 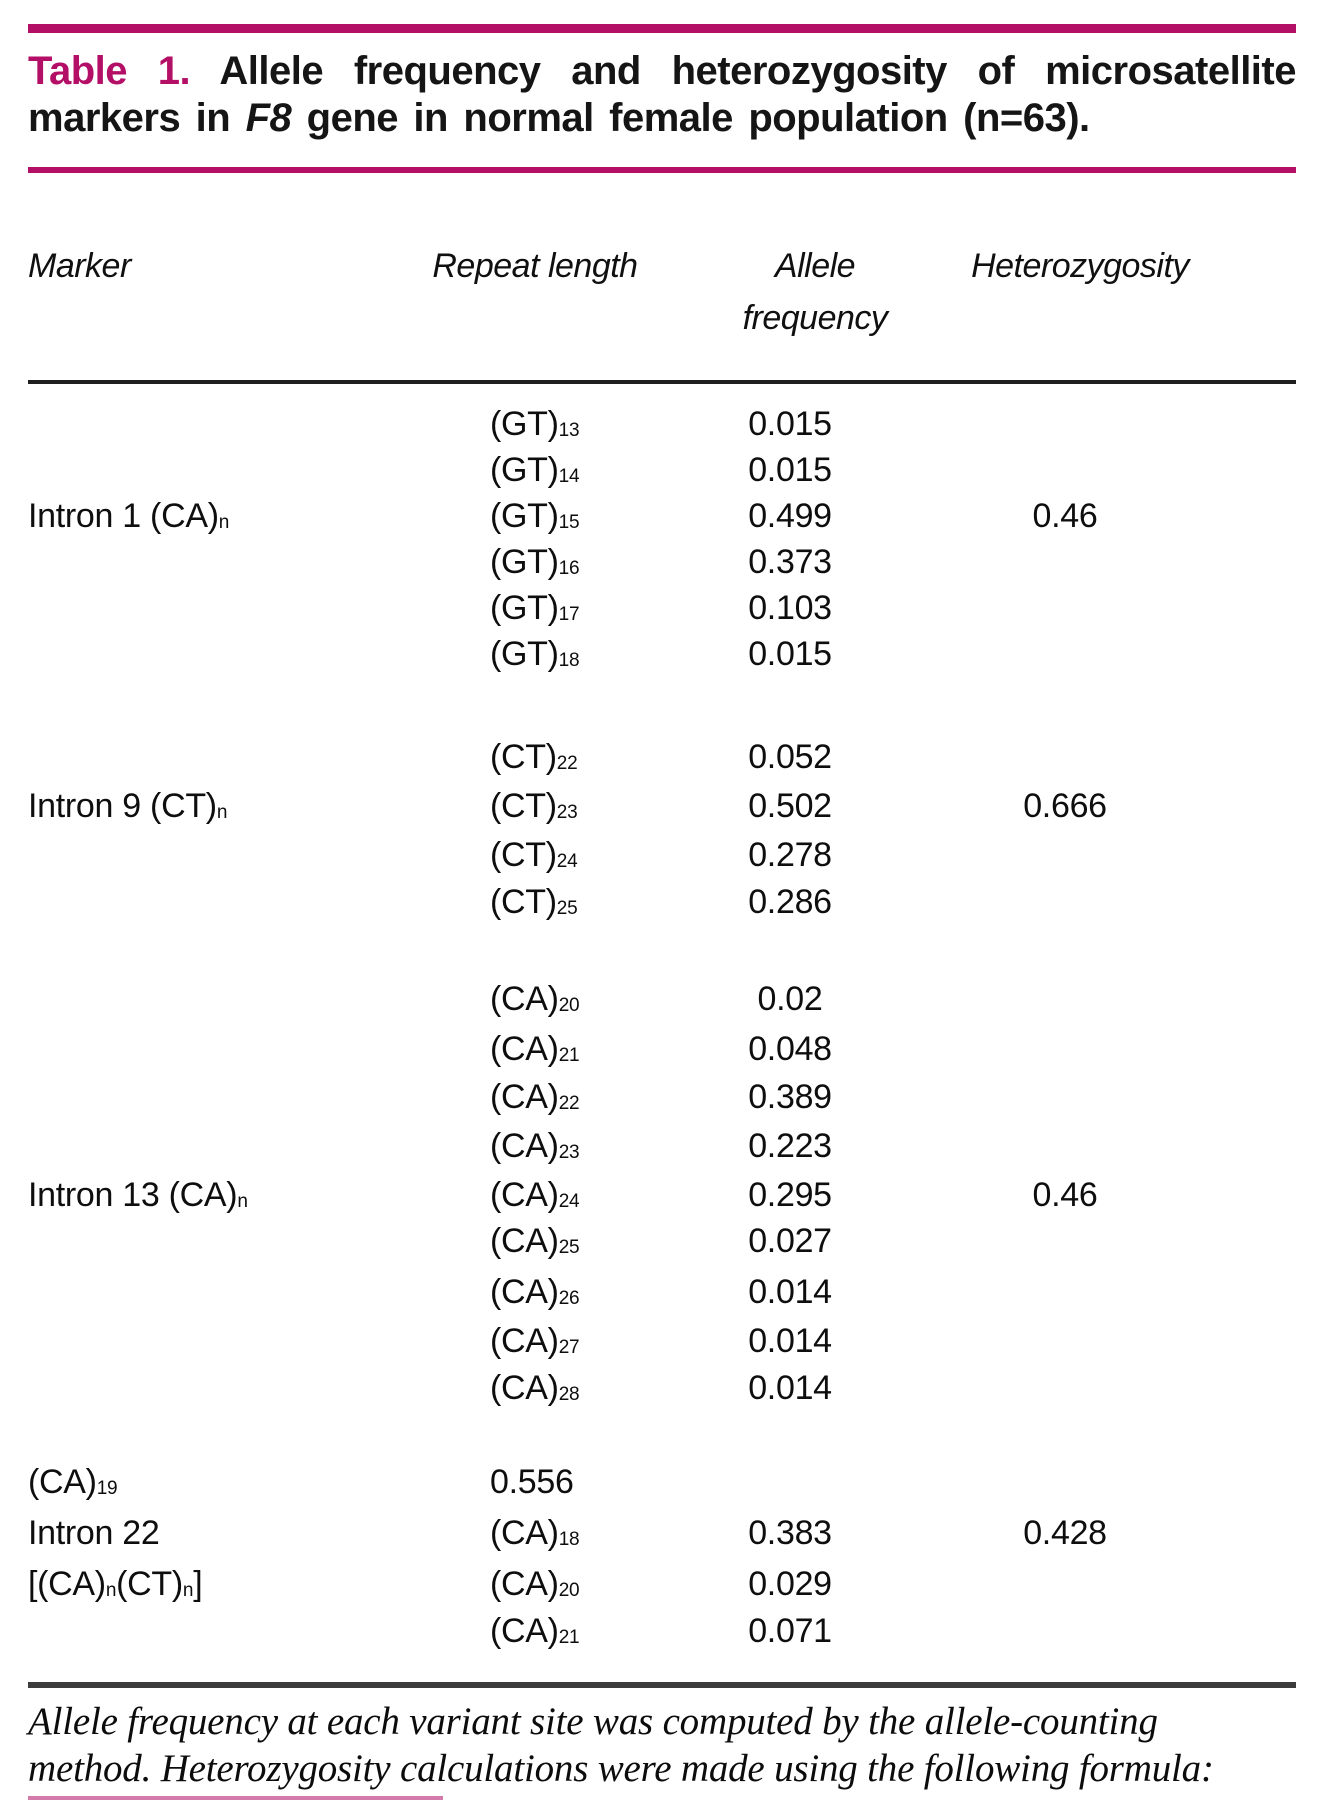 What do you see at coordinates (662, 382) in the screenshot?
I see `header-divider-rule` at bounding box center [662, 382].